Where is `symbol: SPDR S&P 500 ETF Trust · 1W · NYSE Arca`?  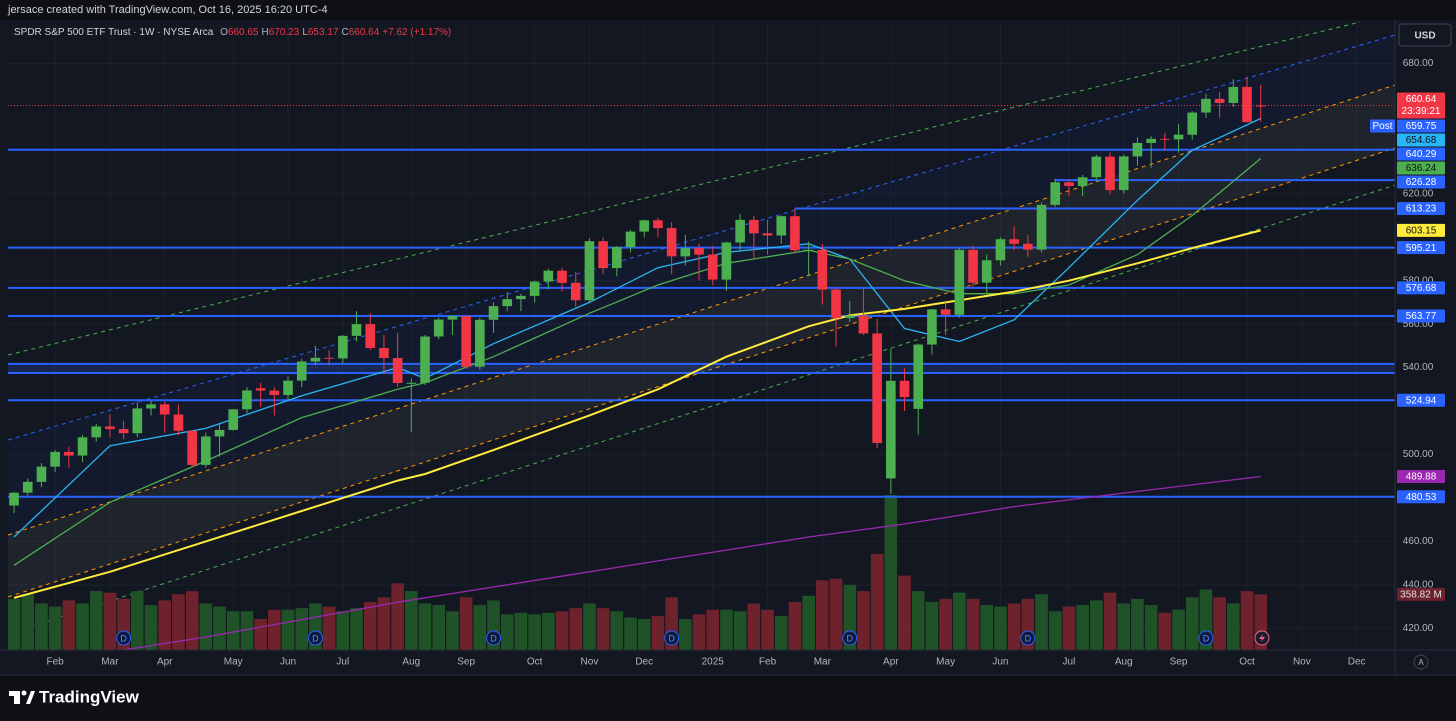
symbol: SPDR S&P 500 ETF Trust · 1W · NYSE Arca is located at coordinates (114, 32).